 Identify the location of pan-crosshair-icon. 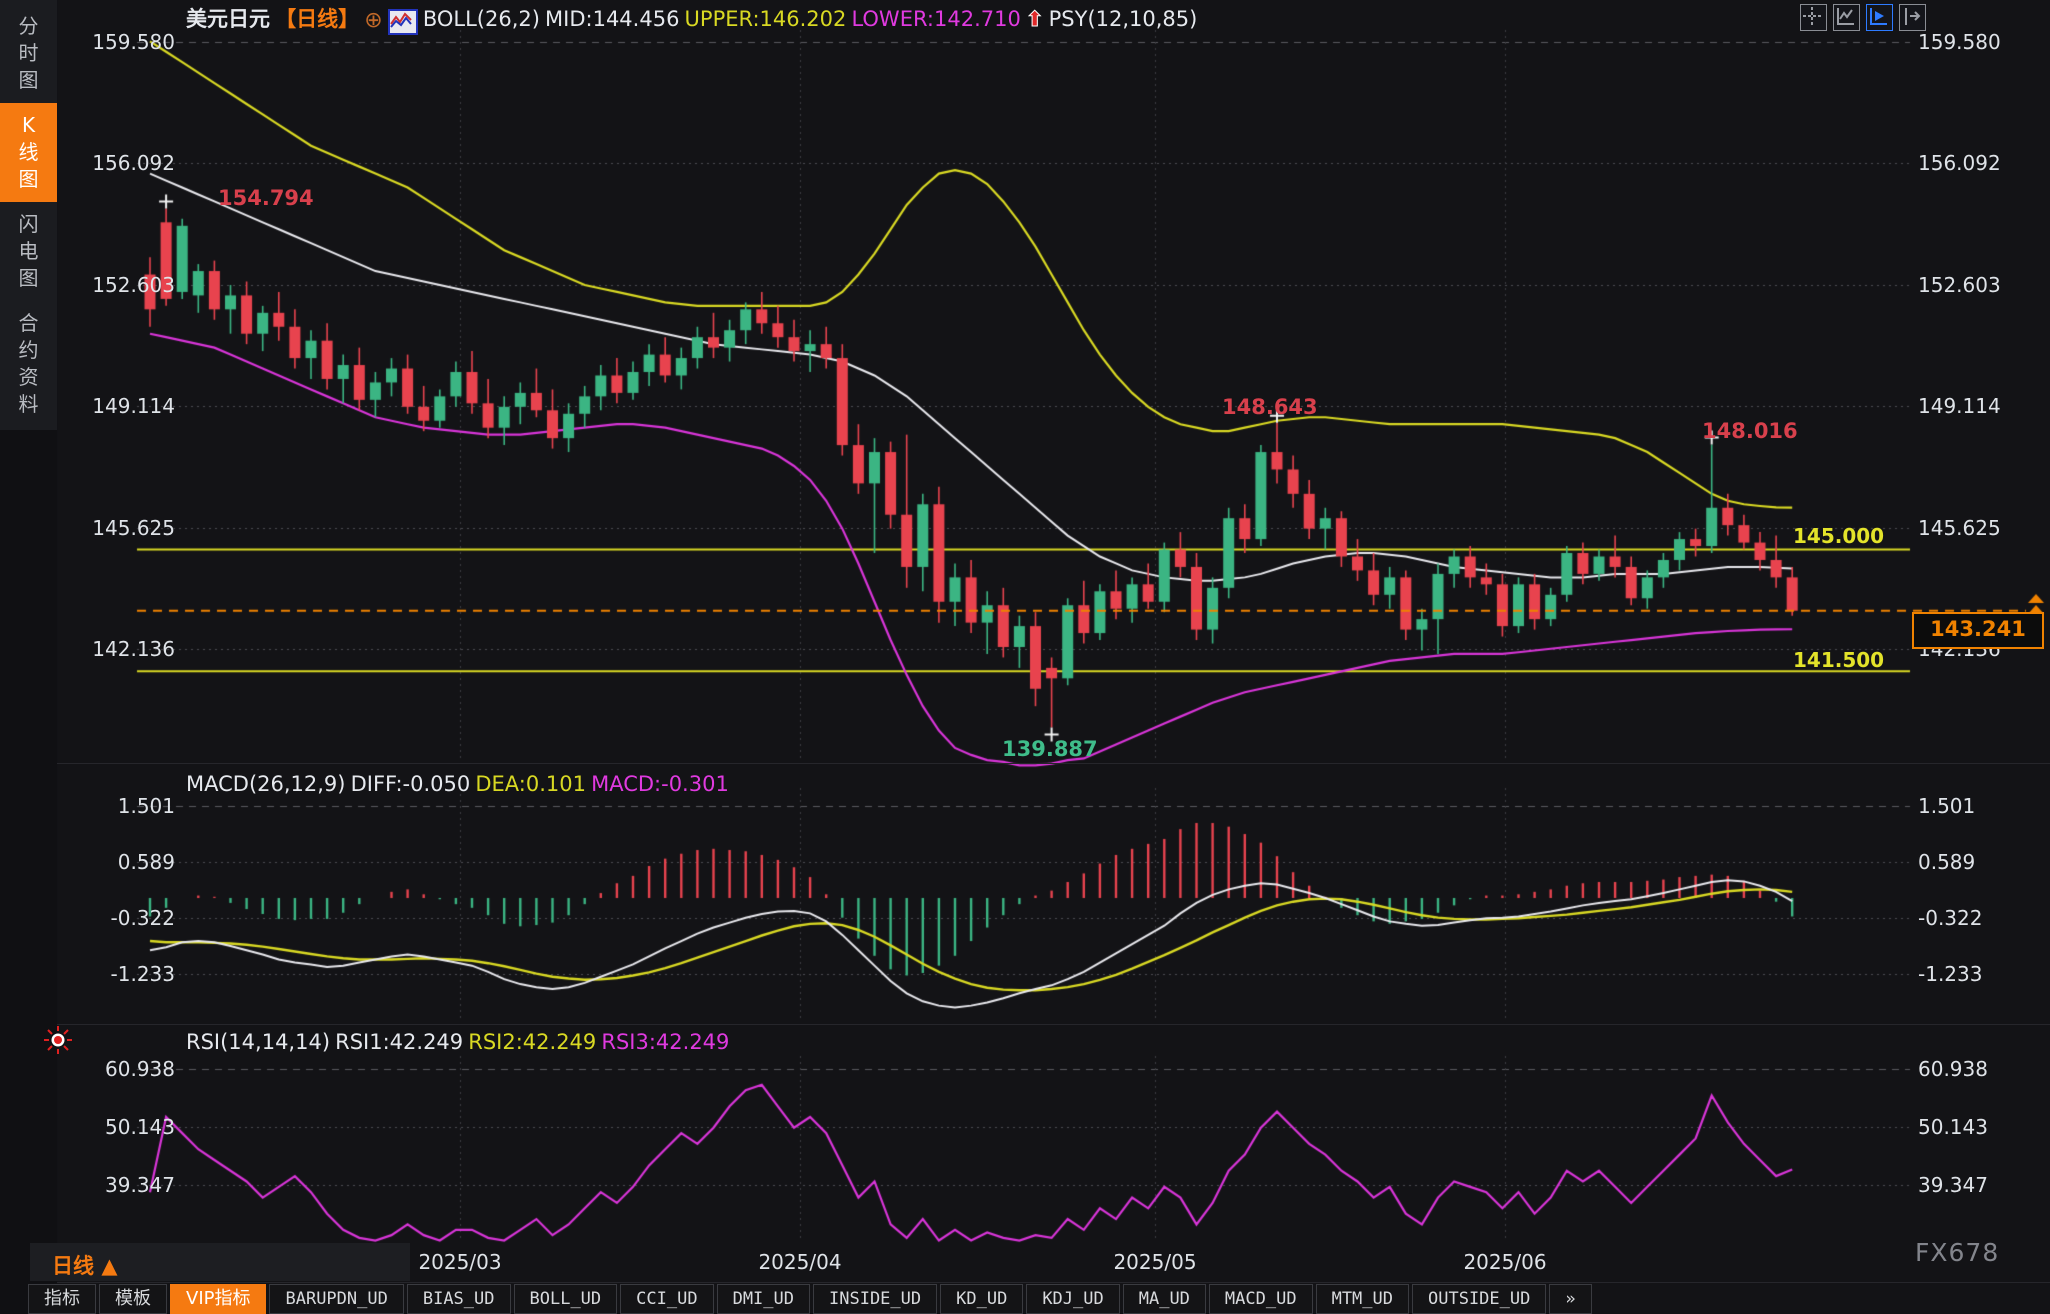
(1813, 17).